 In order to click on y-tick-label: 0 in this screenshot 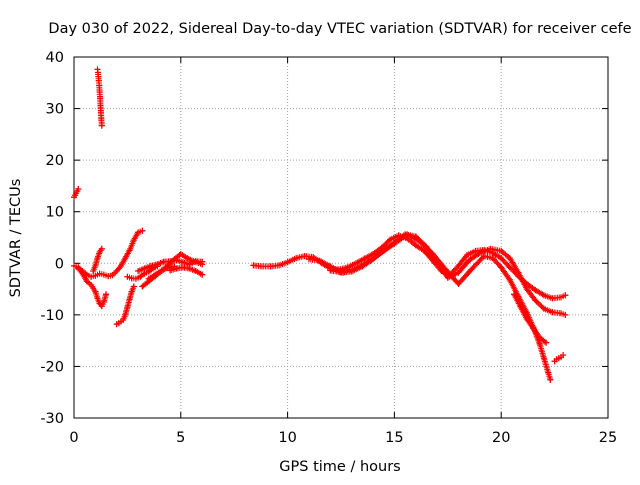, I will do `click(59, 264)`.